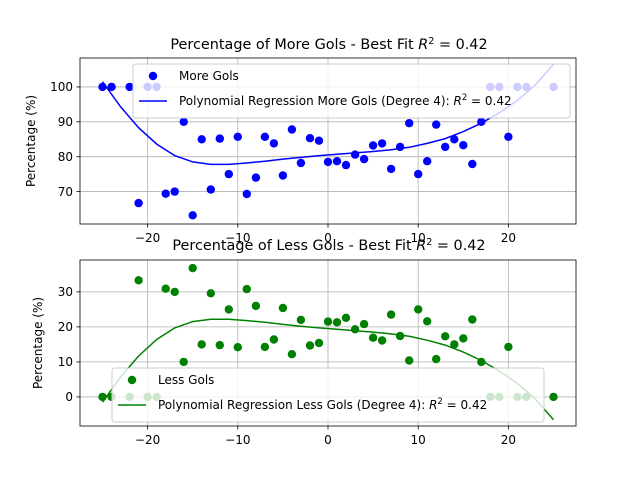 The height and width of the screenshot is (480, 640). What do you see at coordinates (147, 440) in the screenshot?
I see `less-gols-x-tick-label: −20` at bounding box center [147, 440].